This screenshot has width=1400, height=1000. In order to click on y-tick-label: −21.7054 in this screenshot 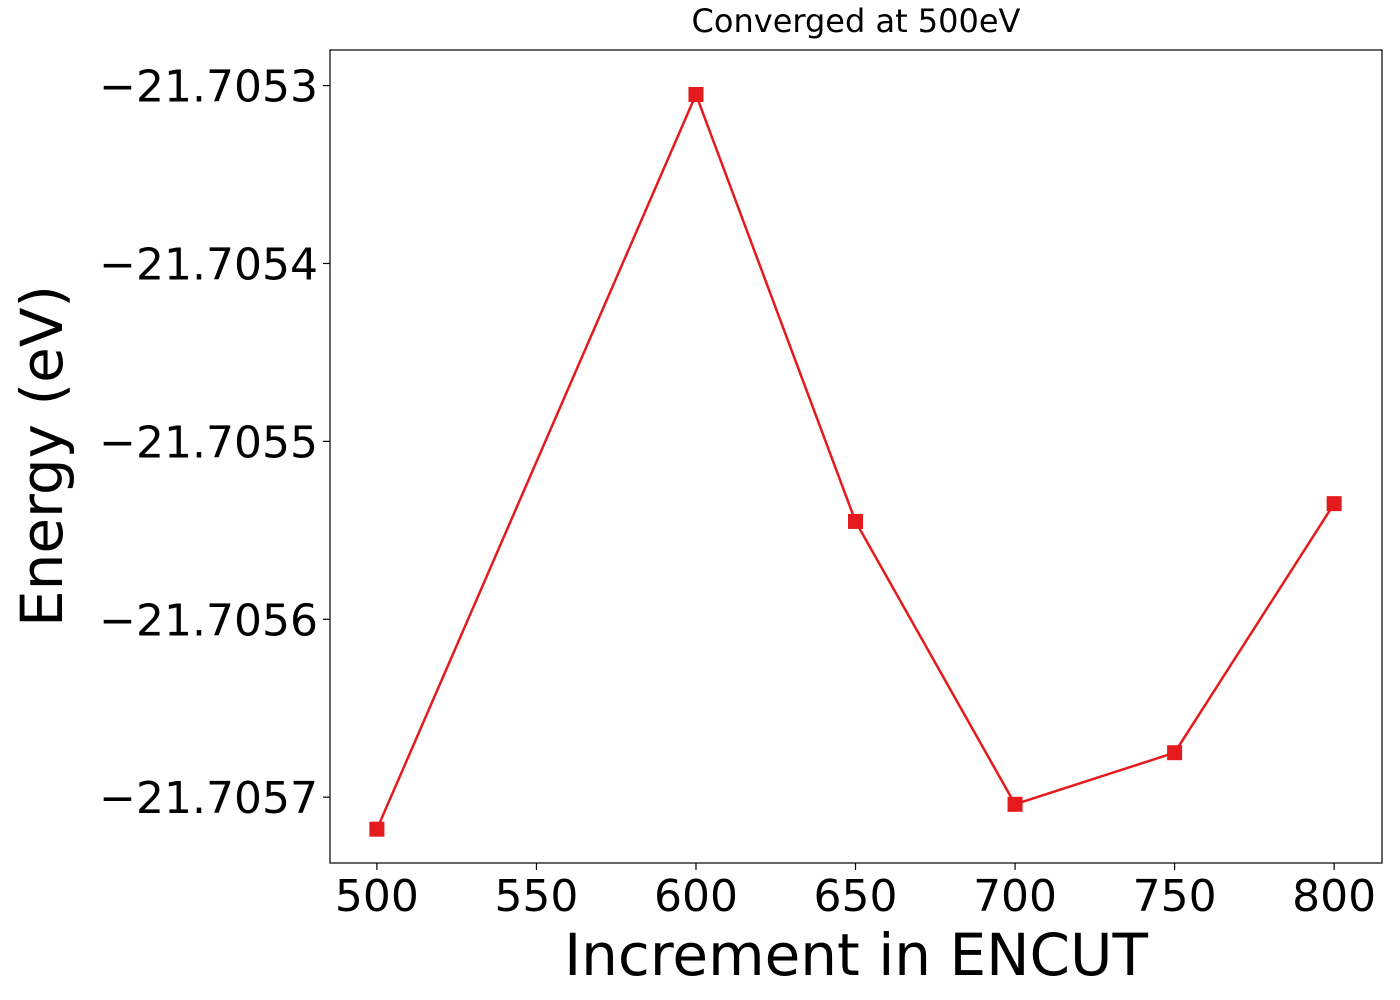, I will do `click(208, 264)`.